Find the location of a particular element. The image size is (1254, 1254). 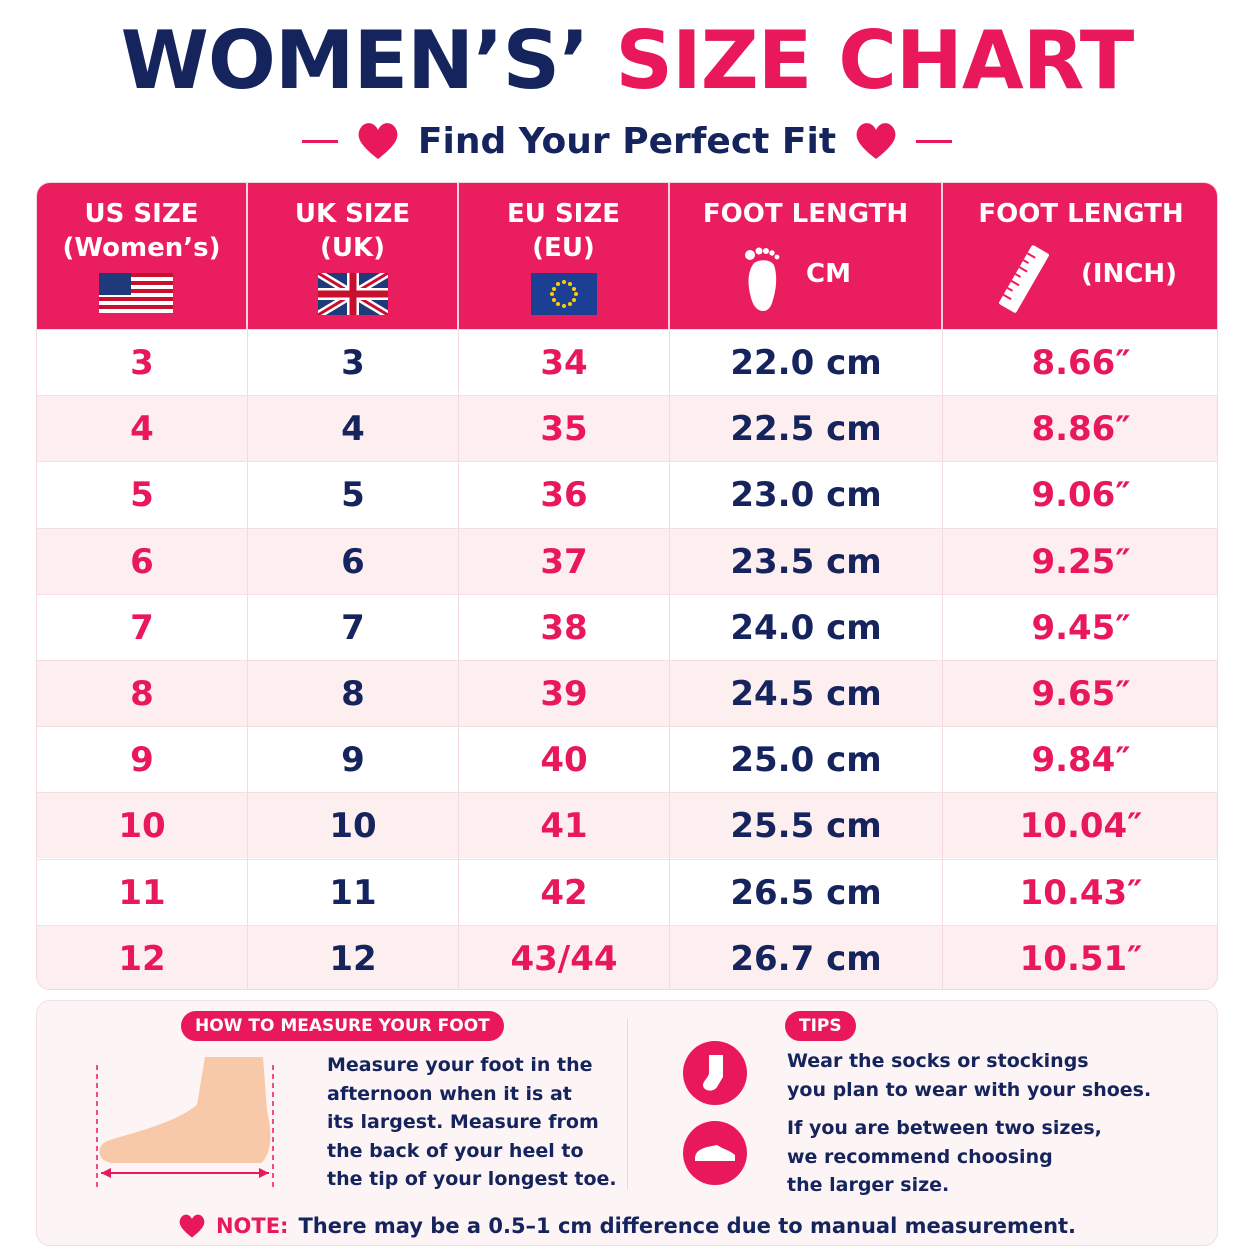

table-cell: 36 is located at coordinates (564, 495).